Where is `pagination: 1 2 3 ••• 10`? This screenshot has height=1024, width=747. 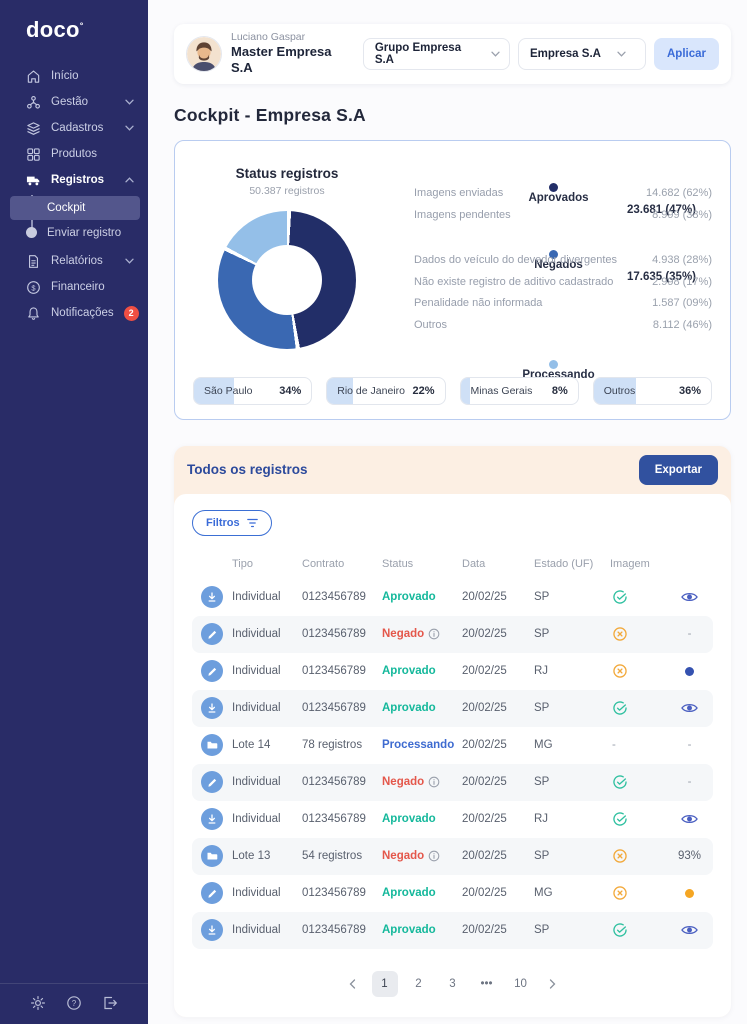
pagination: 1 2 3 ••• 10 is located at coordinates (452, 983).